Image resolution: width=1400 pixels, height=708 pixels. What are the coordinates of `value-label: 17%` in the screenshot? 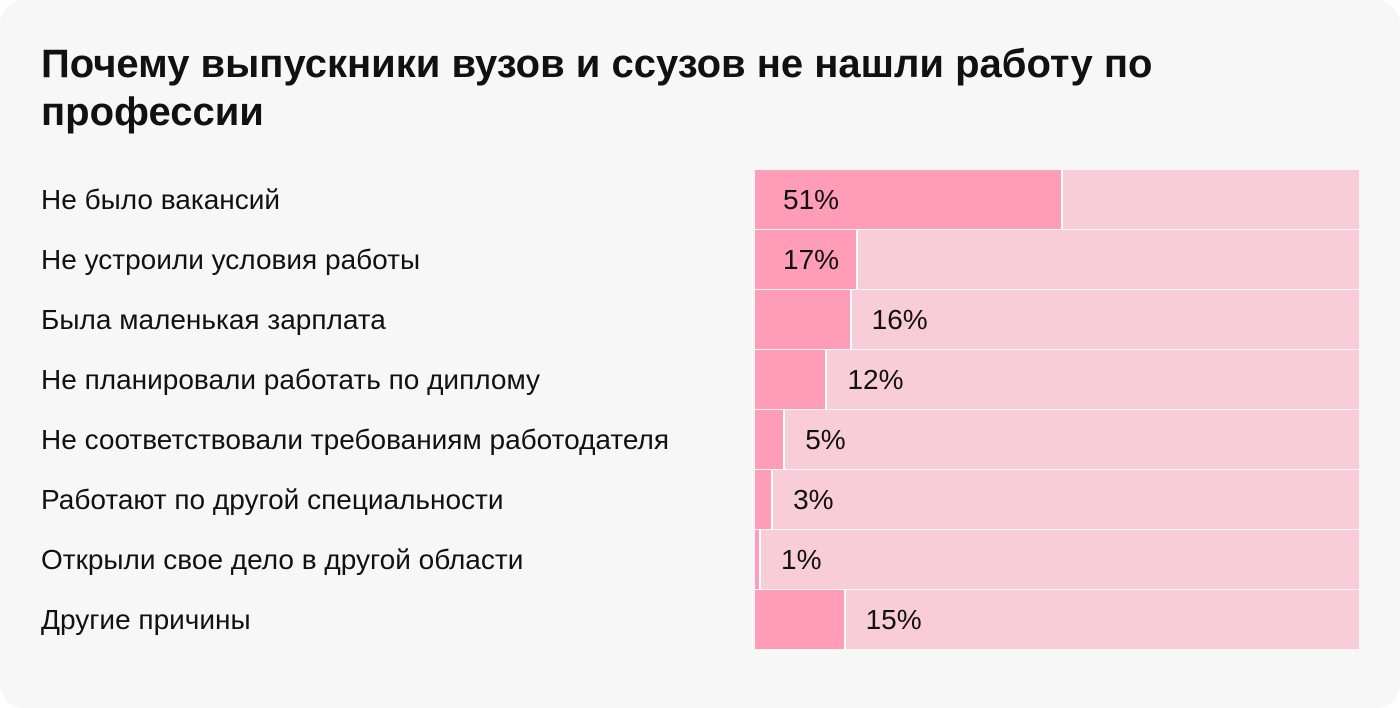 It's located at (811, 259).